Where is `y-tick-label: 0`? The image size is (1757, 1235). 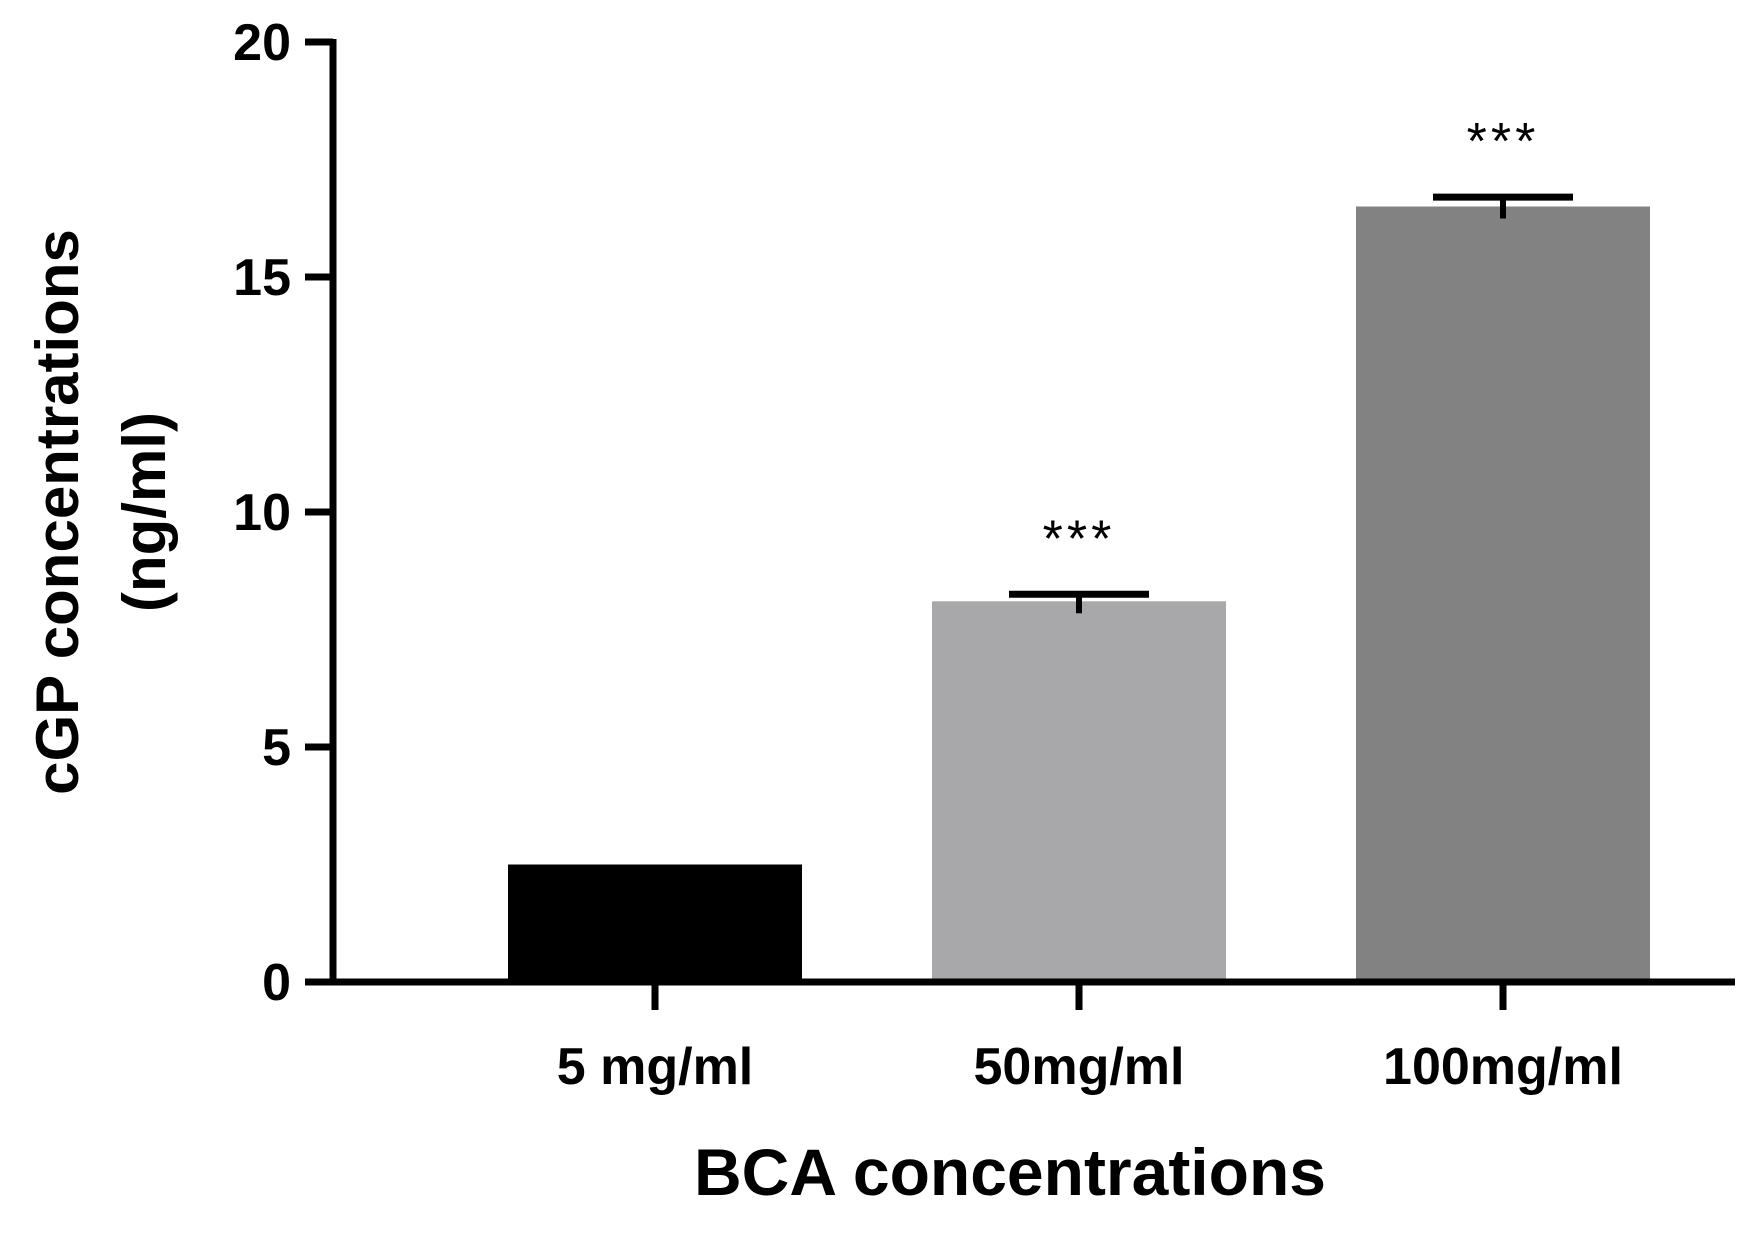 y-tick-label: 0 is located at coordinates (276, 983).